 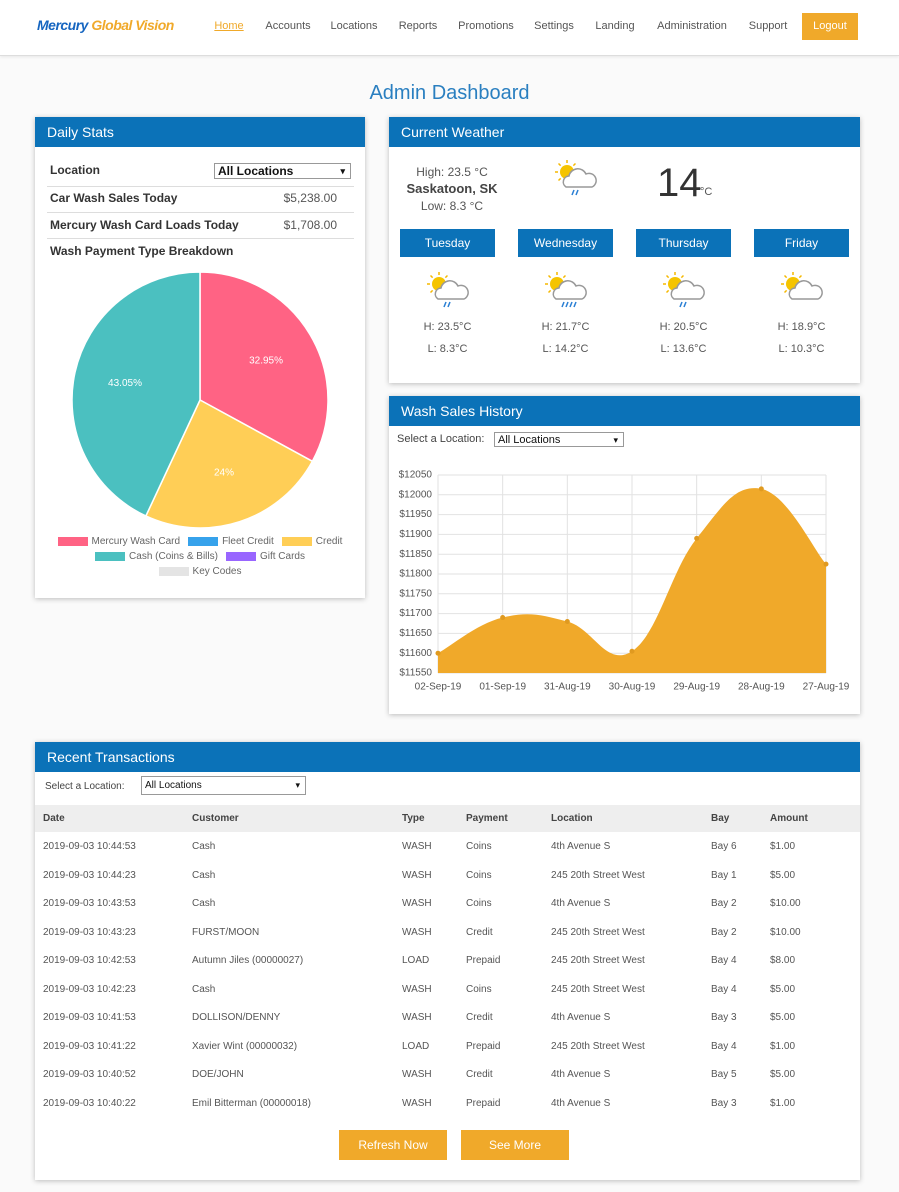 I want to click on table-cell: Credit, so click(x=479, y=1074).